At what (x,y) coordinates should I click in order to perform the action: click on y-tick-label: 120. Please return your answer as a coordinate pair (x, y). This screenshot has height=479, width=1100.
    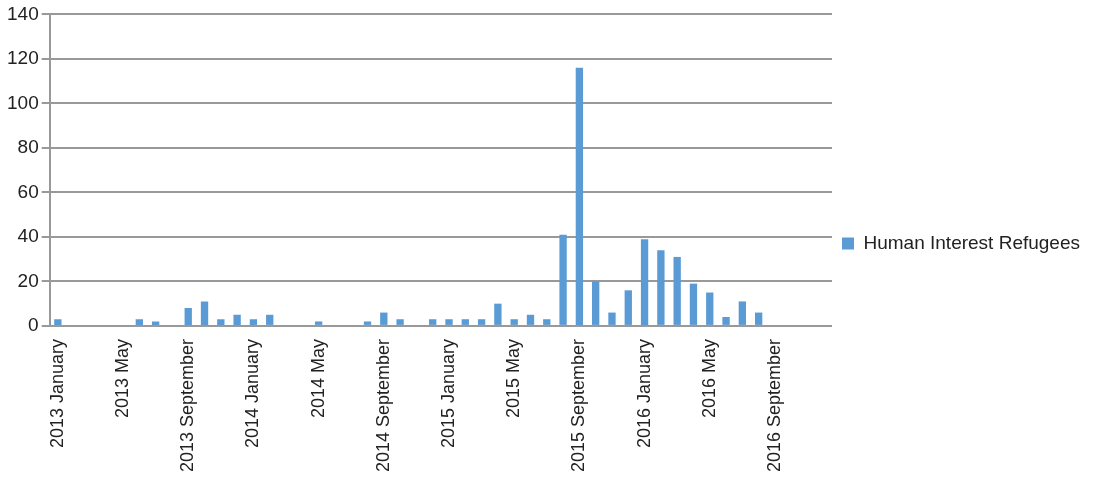
    Looking at the image, I should click on (23, 58).